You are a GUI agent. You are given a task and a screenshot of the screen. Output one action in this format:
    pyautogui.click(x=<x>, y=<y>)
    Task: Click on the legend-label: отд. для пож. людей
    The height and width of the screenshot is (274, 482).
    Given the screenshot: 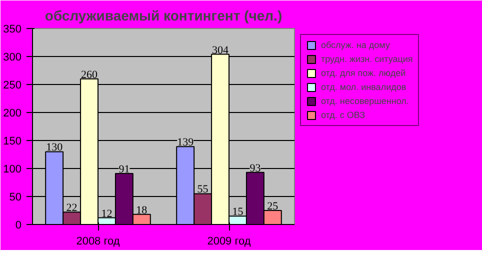 What is the action you would take?
    pyautogui.click(x=363, y=73)
    